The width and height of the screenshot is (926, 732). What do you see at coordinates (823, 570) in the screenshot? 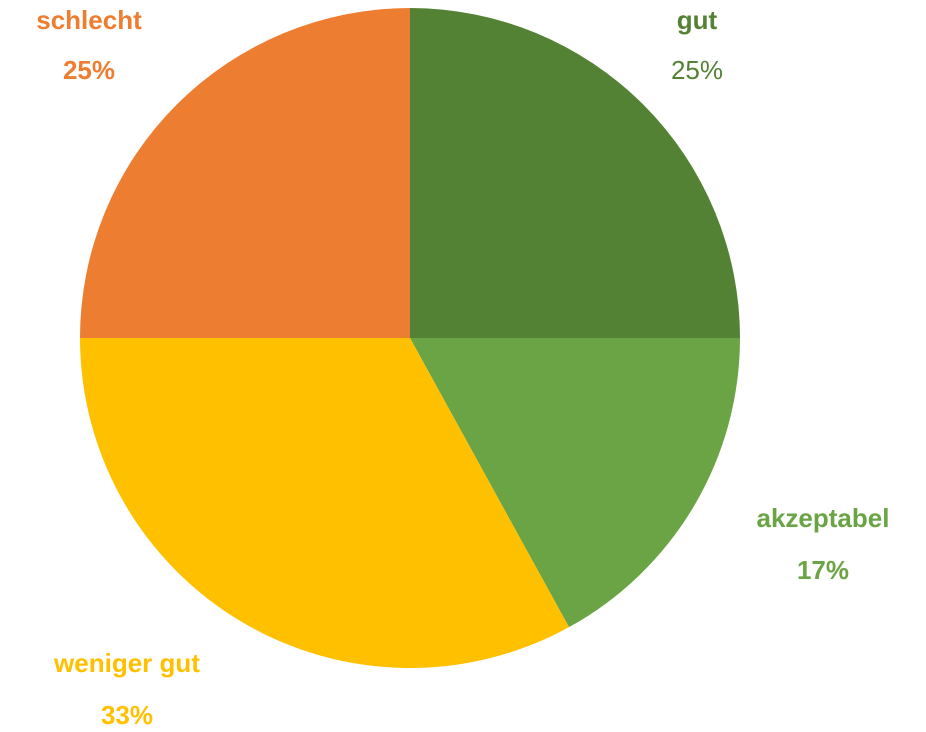
I see `slice-value-label: 17%` at bounding box center [823, 570].